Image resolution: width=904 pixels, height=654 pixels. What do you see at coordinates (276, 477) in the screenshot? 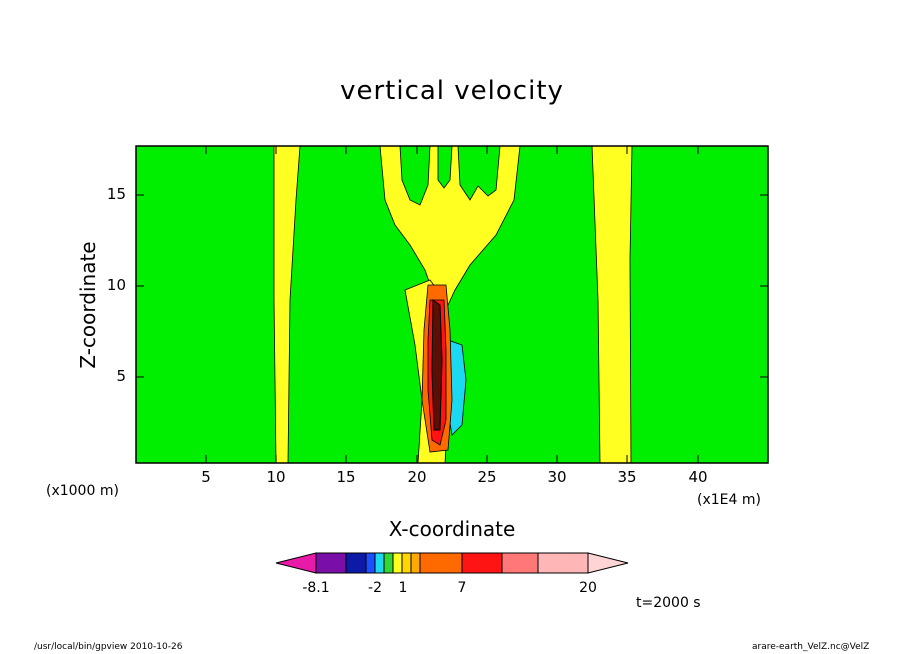
I see `x-tick-label: 10` at bounding box center [276, 477].